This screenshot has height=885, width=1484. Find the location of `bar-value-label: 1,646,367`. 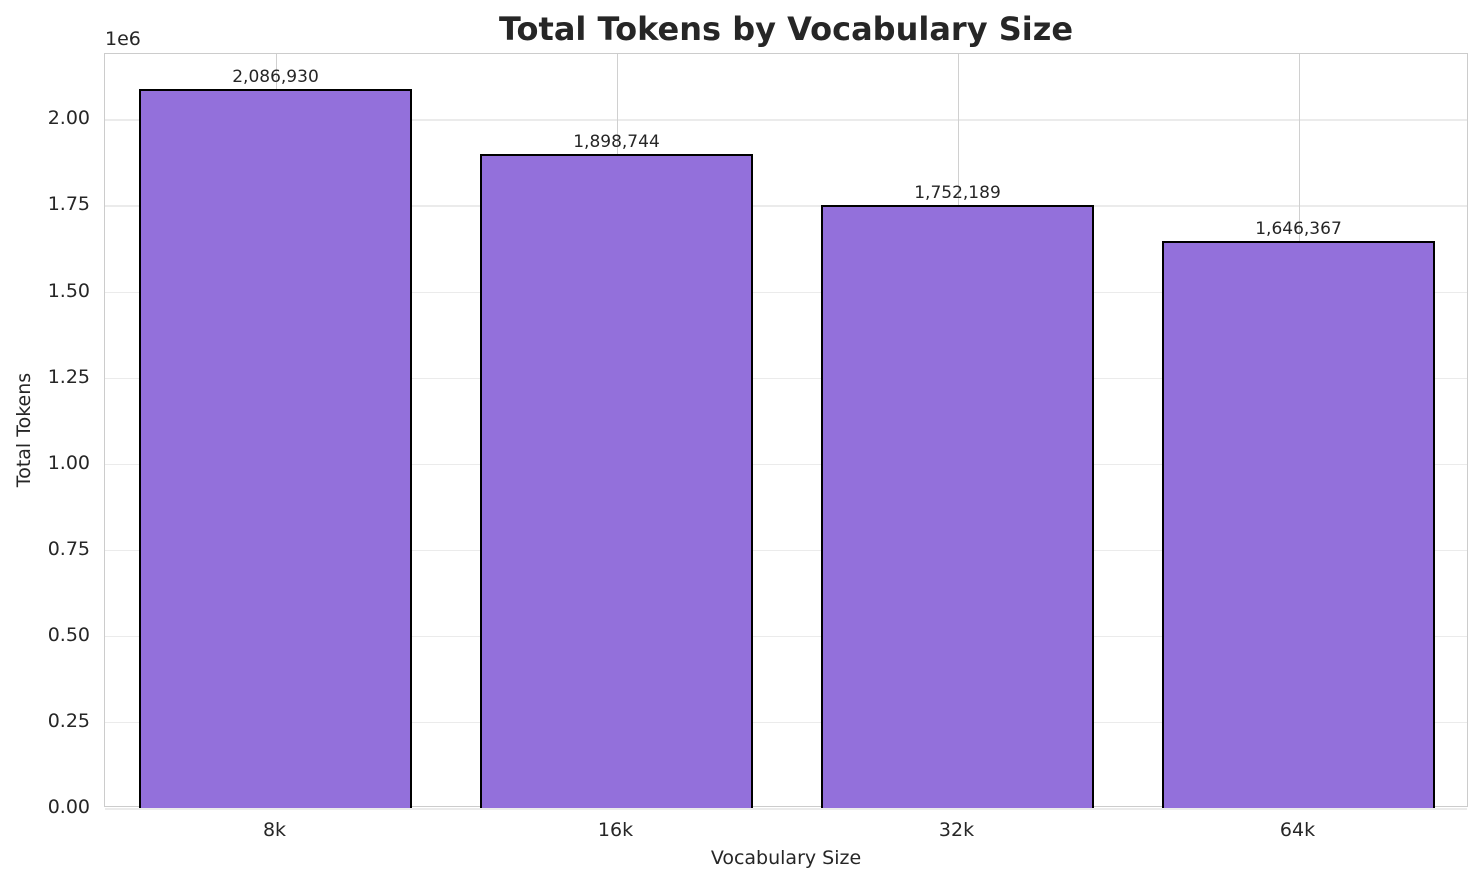

bar-value-label: 1,646,367 is located at coordinates (1298, 229).